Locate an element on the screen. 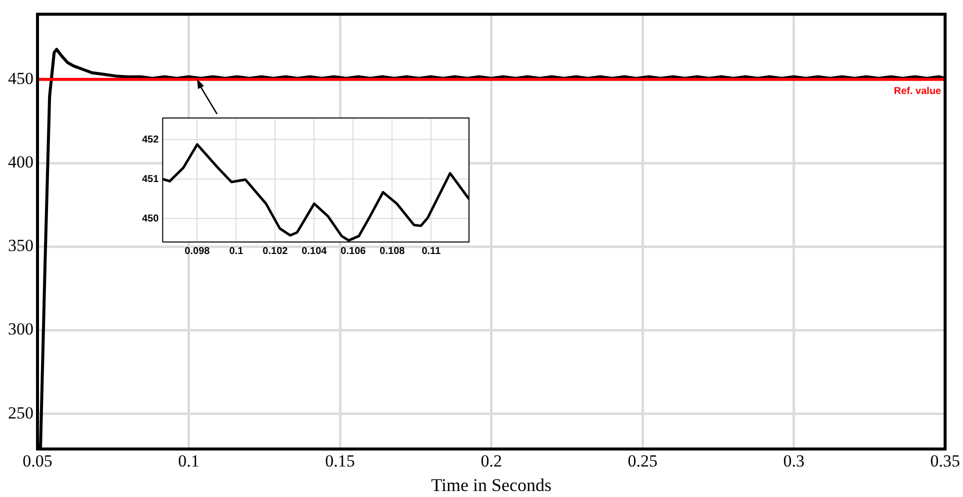  y-tick-label: 250 is located at coordinates (21, 412).